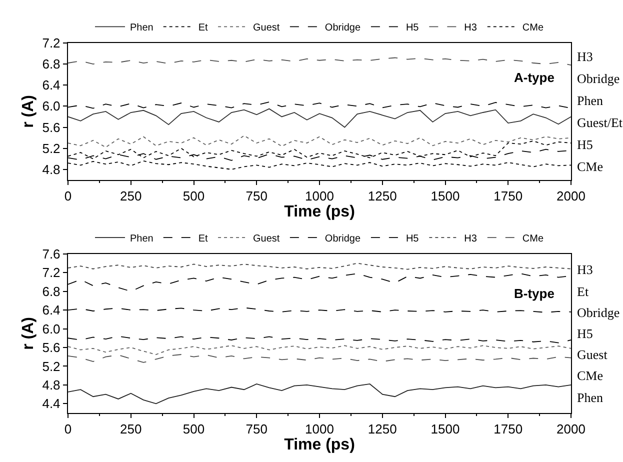 This screenshot has height=462, width=623. Describe the element at coordinates (51, 254) in the screenshot. I see `y-tick-label: 7.6` at that location.